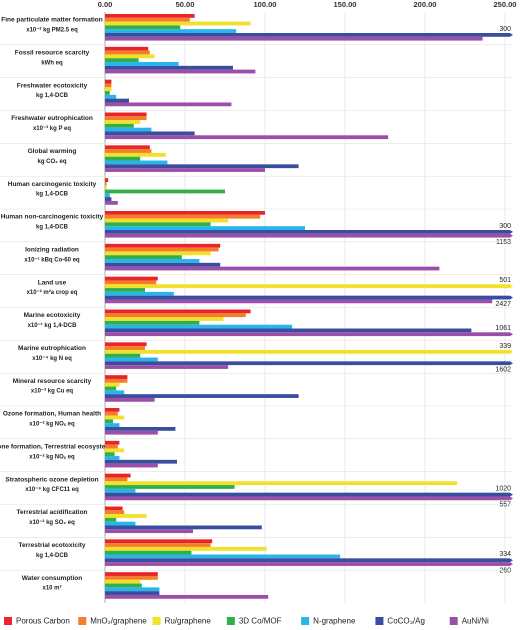  I want to click on category-label: Stratospheric ozone depletion, so click(51, 479).